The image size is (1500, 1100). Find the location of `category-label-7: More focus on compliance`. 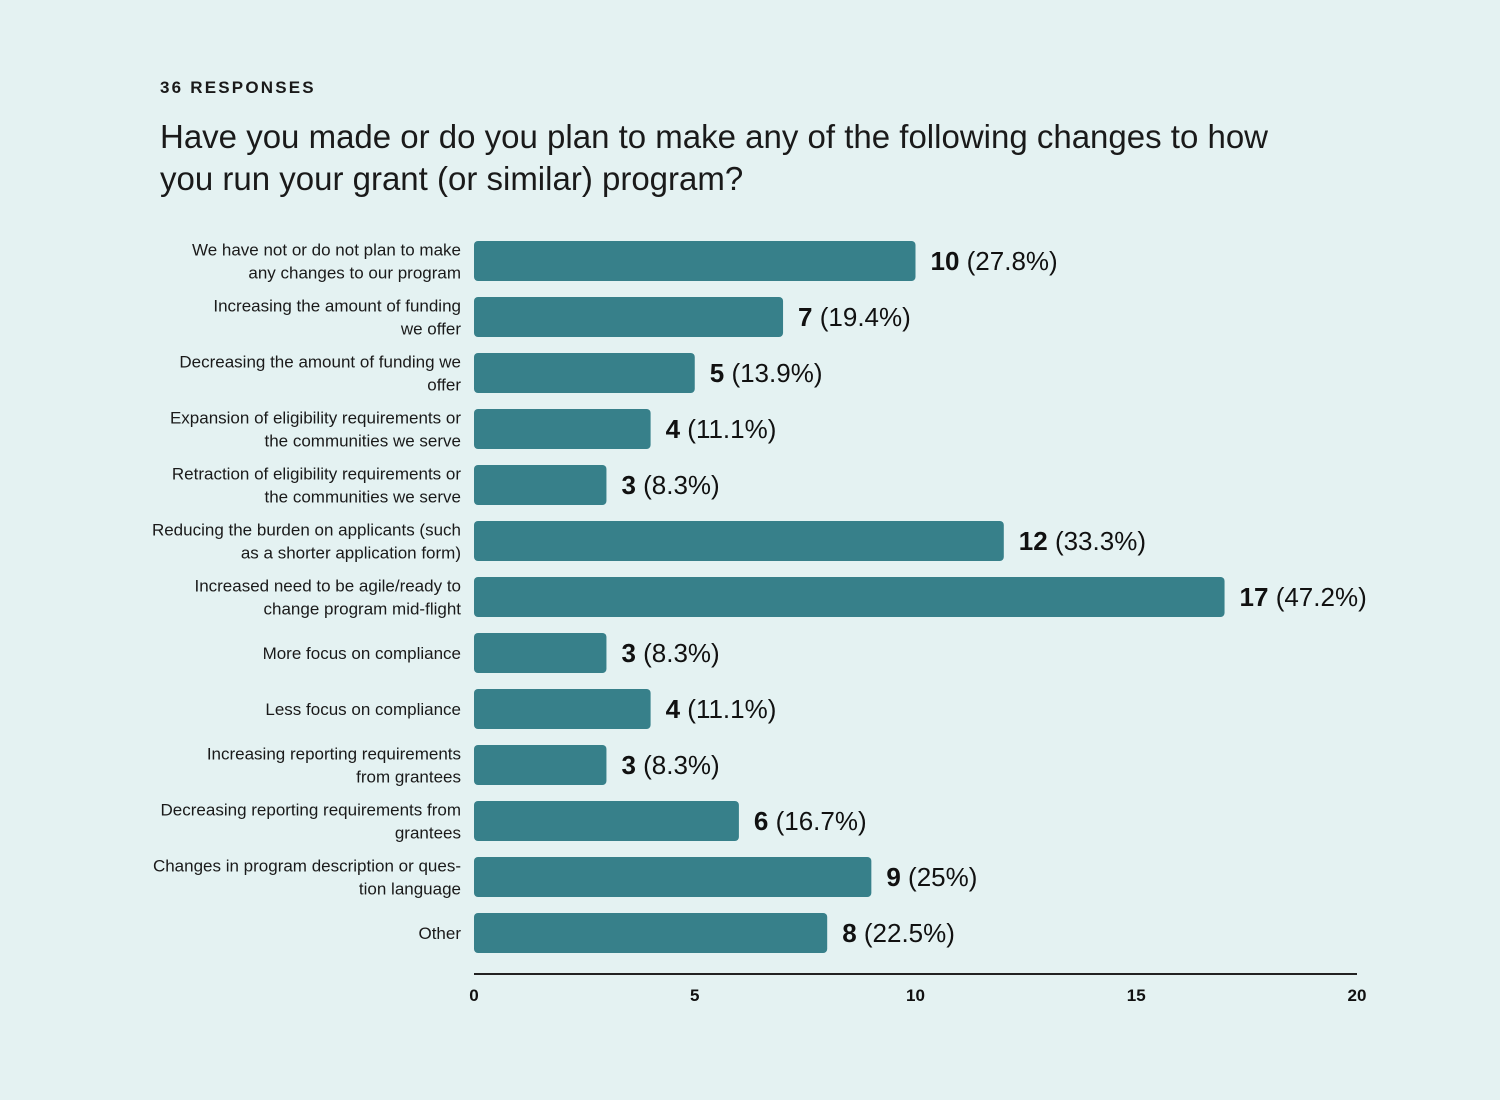

category-label-7: More focus on compliance is located at coordinates (362, 653).